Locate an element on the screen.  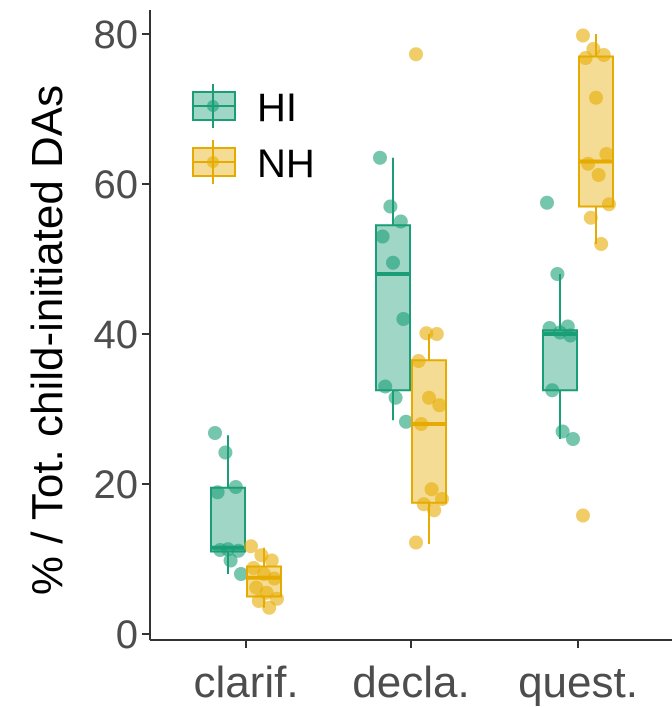
y-axis-label: % / Tot. child-initiated DAs is located at coordinates (47, 340).